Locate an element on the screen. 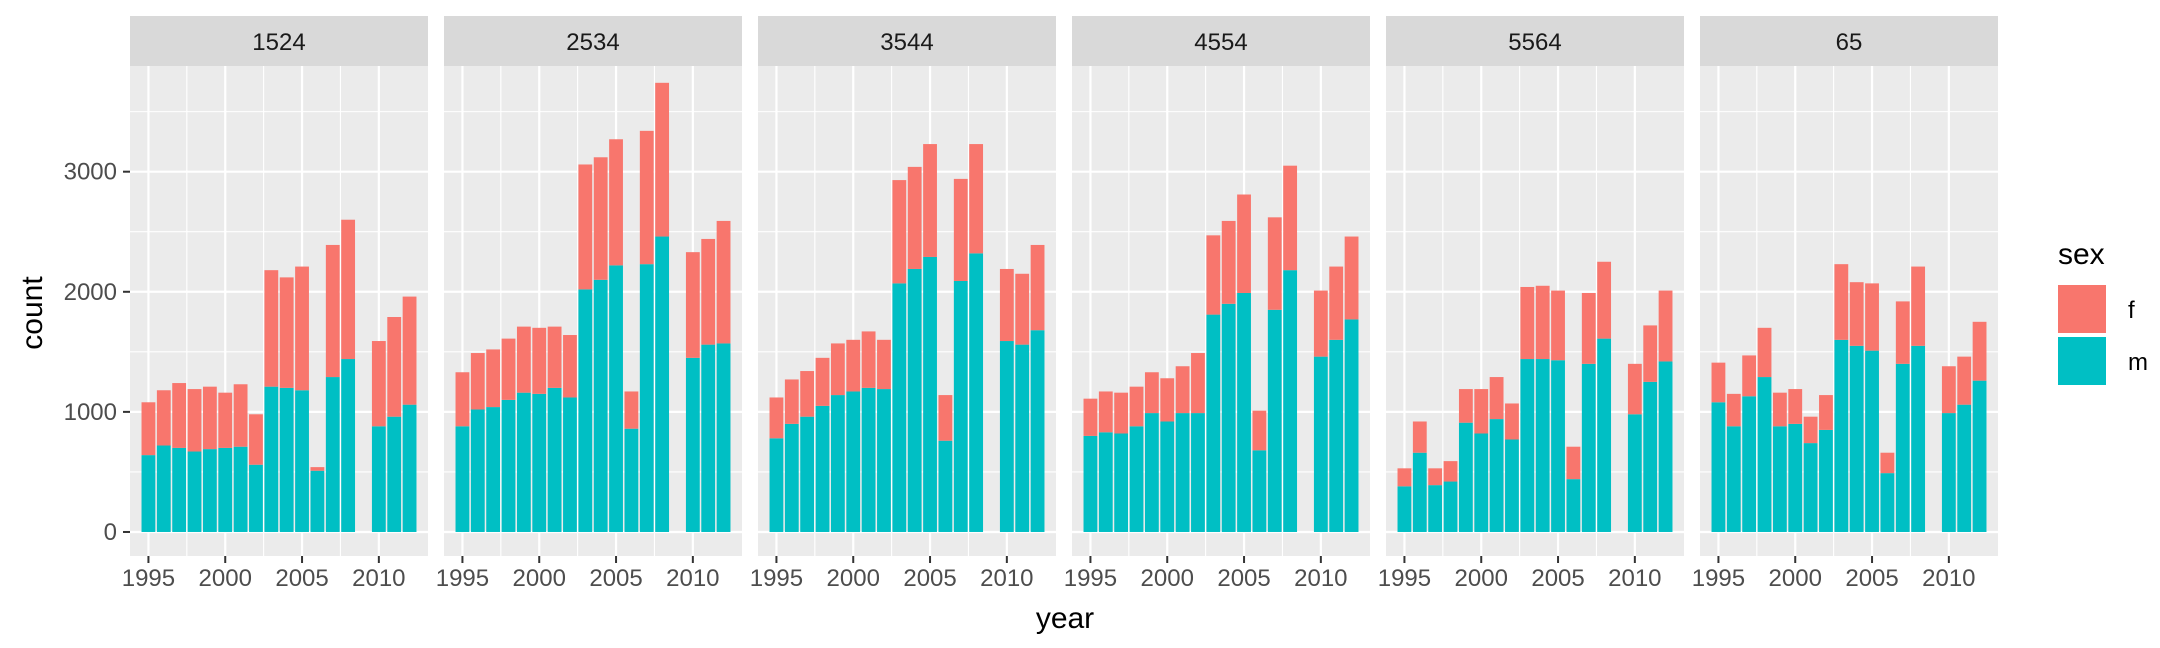 Image resolution: width=2160 pixels, height=648 pixels. bar-m-65-2000 is located at coordinates (1795, 477).